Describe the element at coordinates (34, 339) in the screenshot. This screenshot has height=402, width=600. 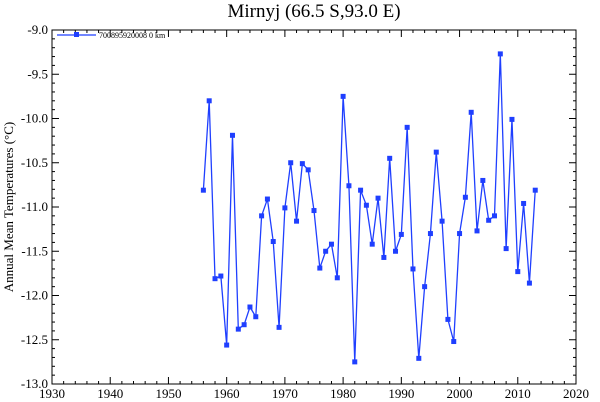
I see `y-tick-label: -12.5` at that location.